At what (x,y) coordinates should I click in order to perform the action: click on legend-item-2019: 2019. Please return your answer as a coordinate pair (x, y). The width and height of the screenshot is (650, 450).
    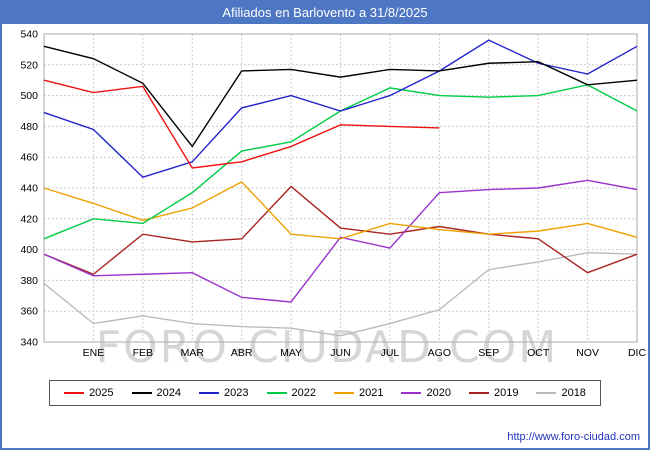
    Looking at the image, I should click on (493, 393).